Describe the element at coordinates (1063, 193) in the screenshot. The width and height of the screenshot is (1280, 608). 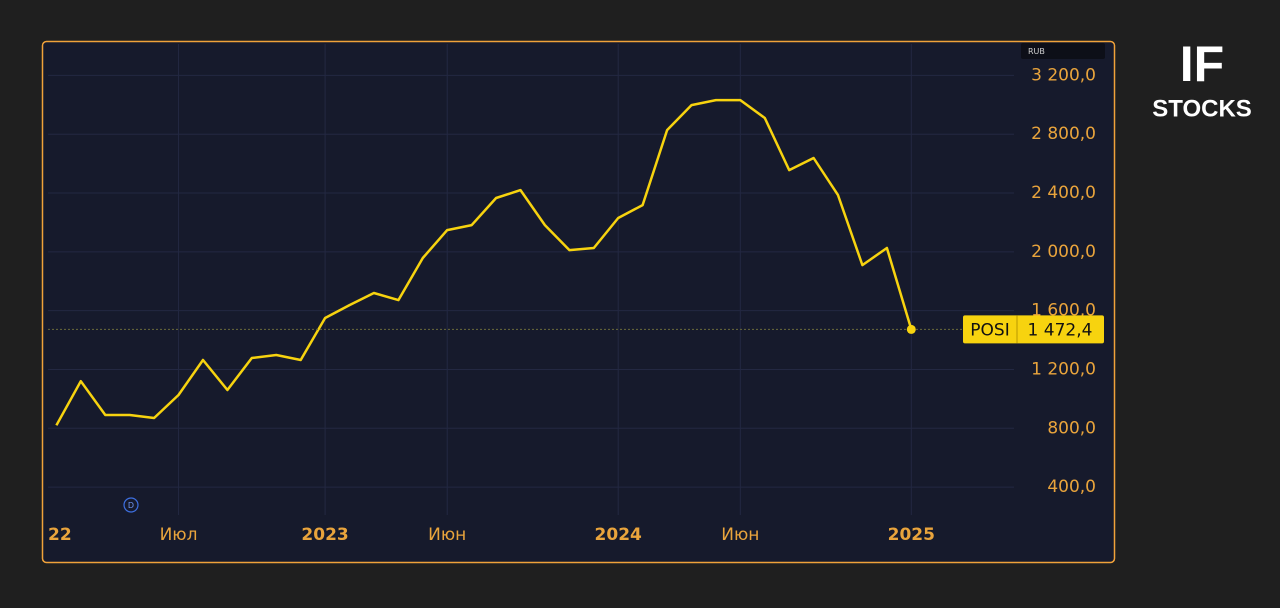
I see `y-tick-label: 2 400,0` at that location.